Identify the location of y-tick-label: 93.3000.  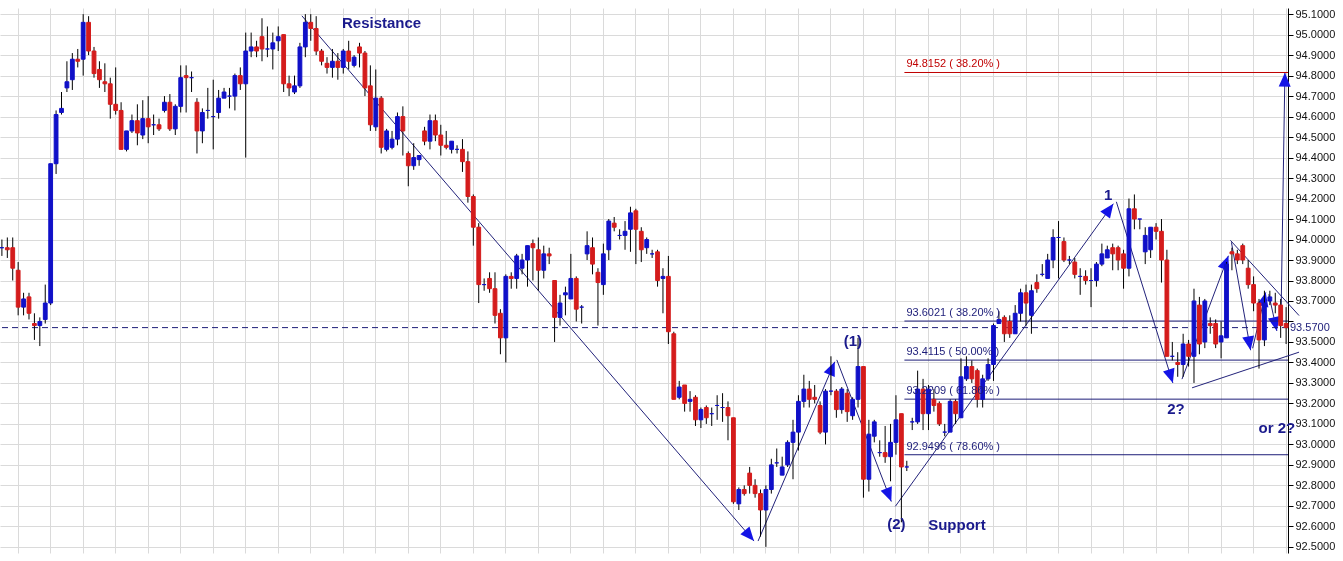
(1315, 382).